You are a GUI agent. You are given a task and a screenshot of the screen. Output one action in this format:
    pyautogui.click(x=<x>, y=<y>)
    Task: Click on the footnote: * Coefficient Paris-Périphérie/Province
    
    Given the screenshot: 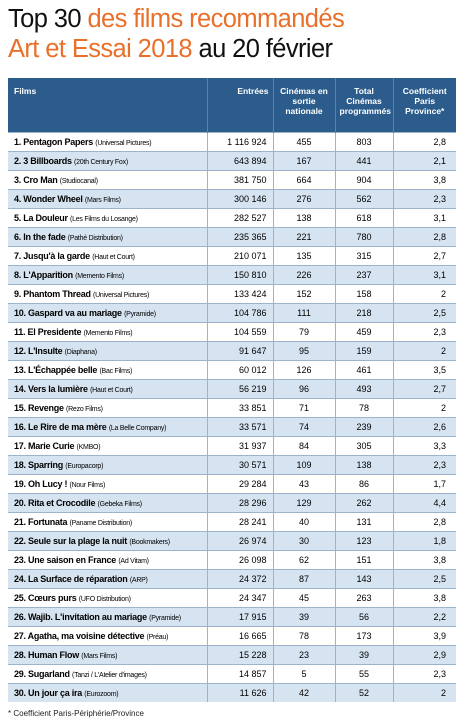 What is the action you would take?
    pyautogui.click(x=76, y=713)
    